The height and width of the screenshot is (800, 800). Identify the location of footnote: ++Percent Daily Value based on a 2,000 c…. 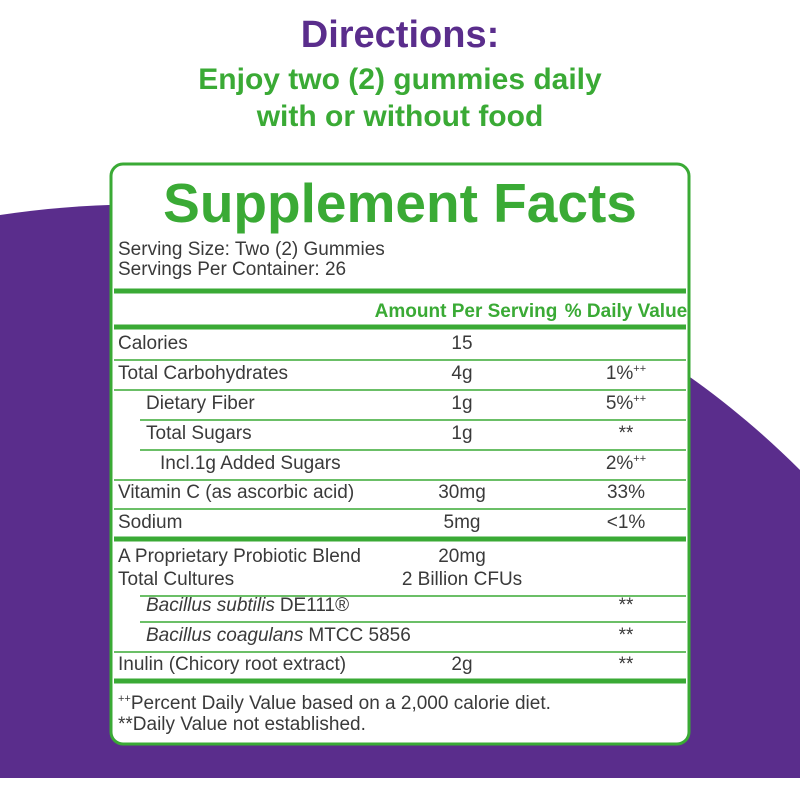
(334, 703).